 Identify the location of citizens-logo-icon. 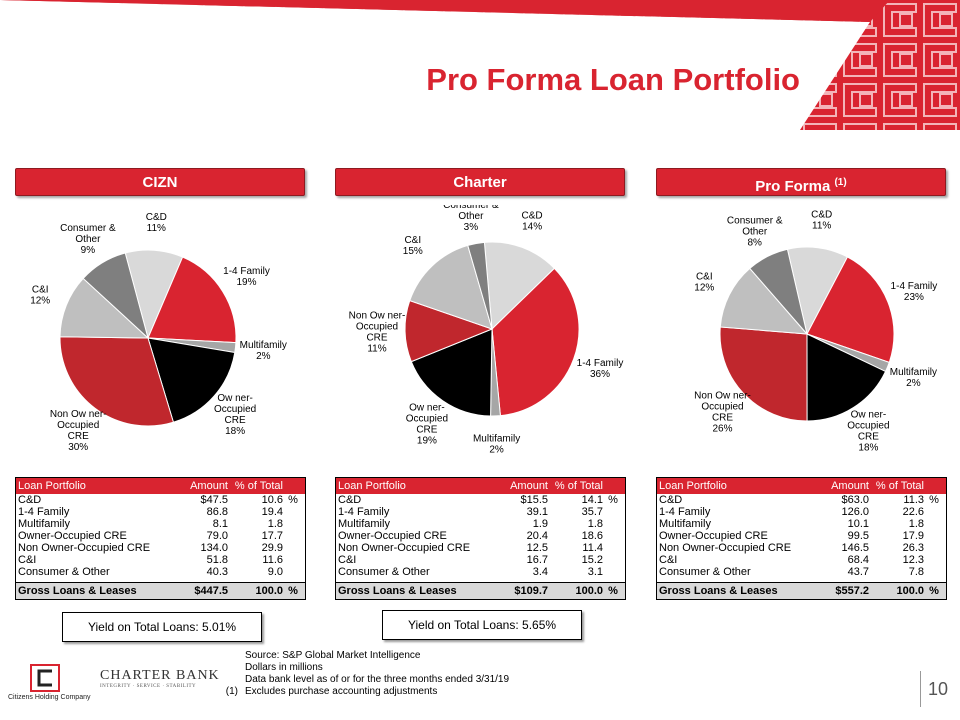
(45, 678).